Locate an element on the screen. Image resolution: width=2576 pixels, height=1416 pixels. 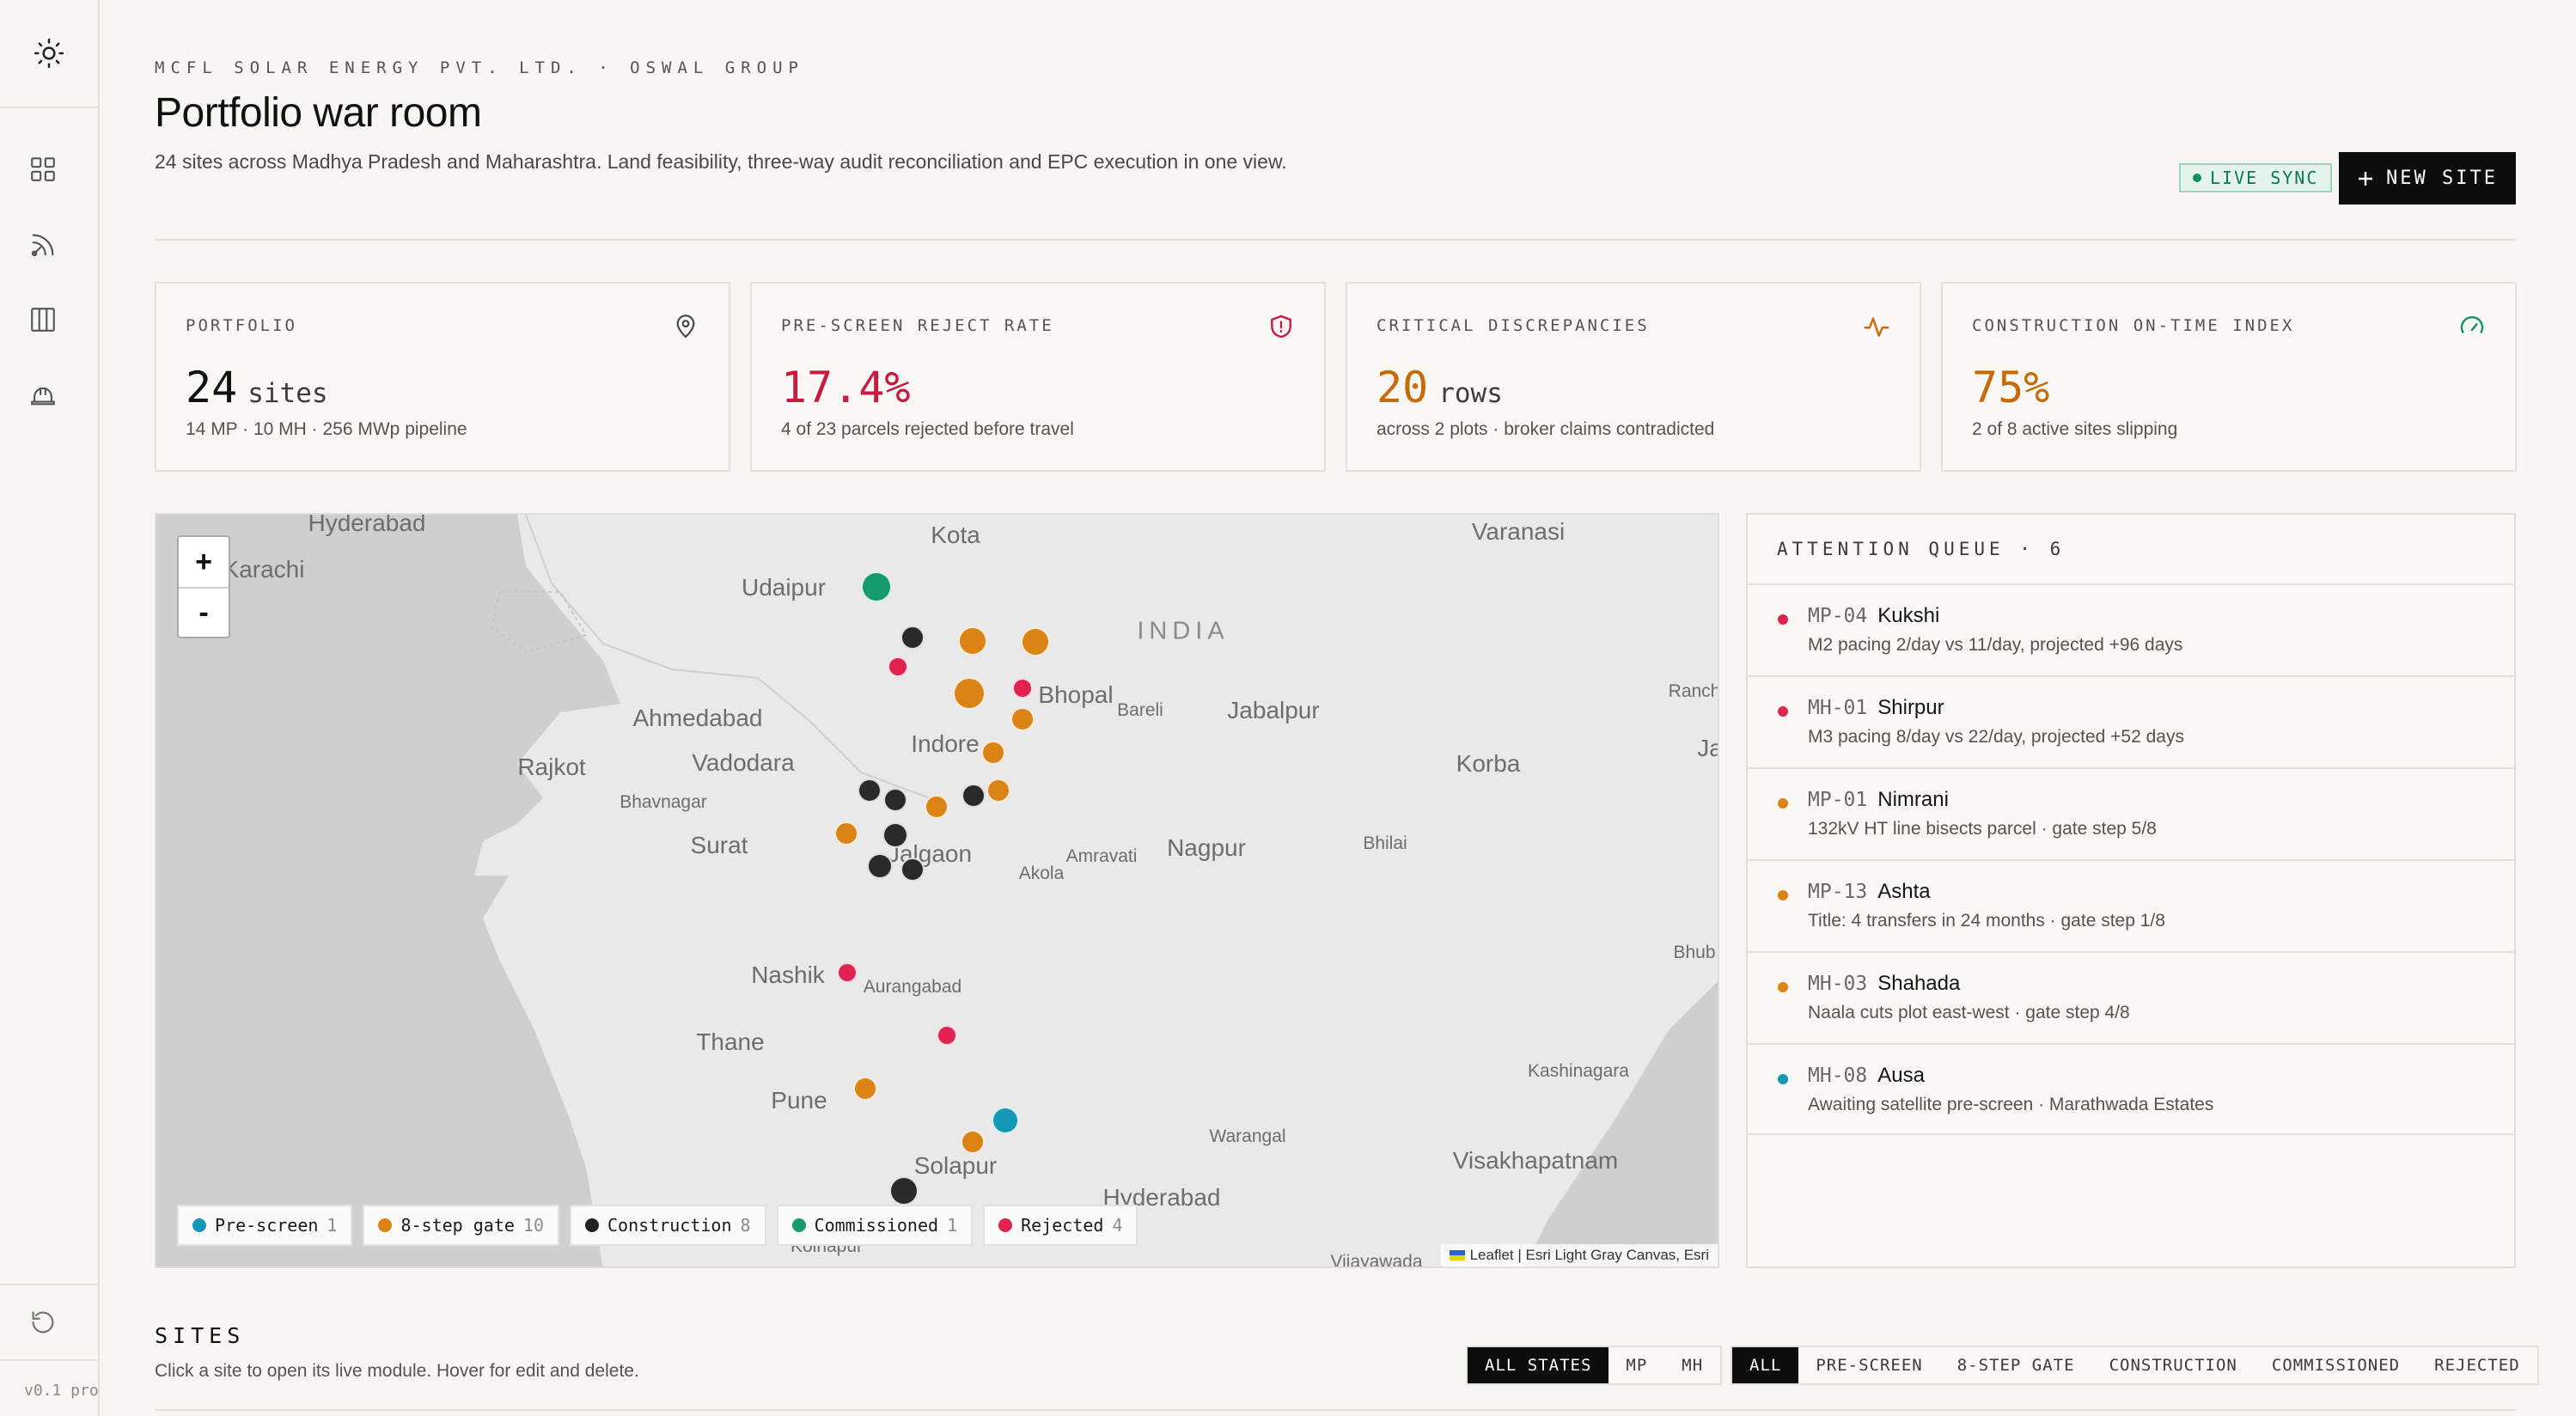
zoom-in-button: + is located at coordinates (203, 561).